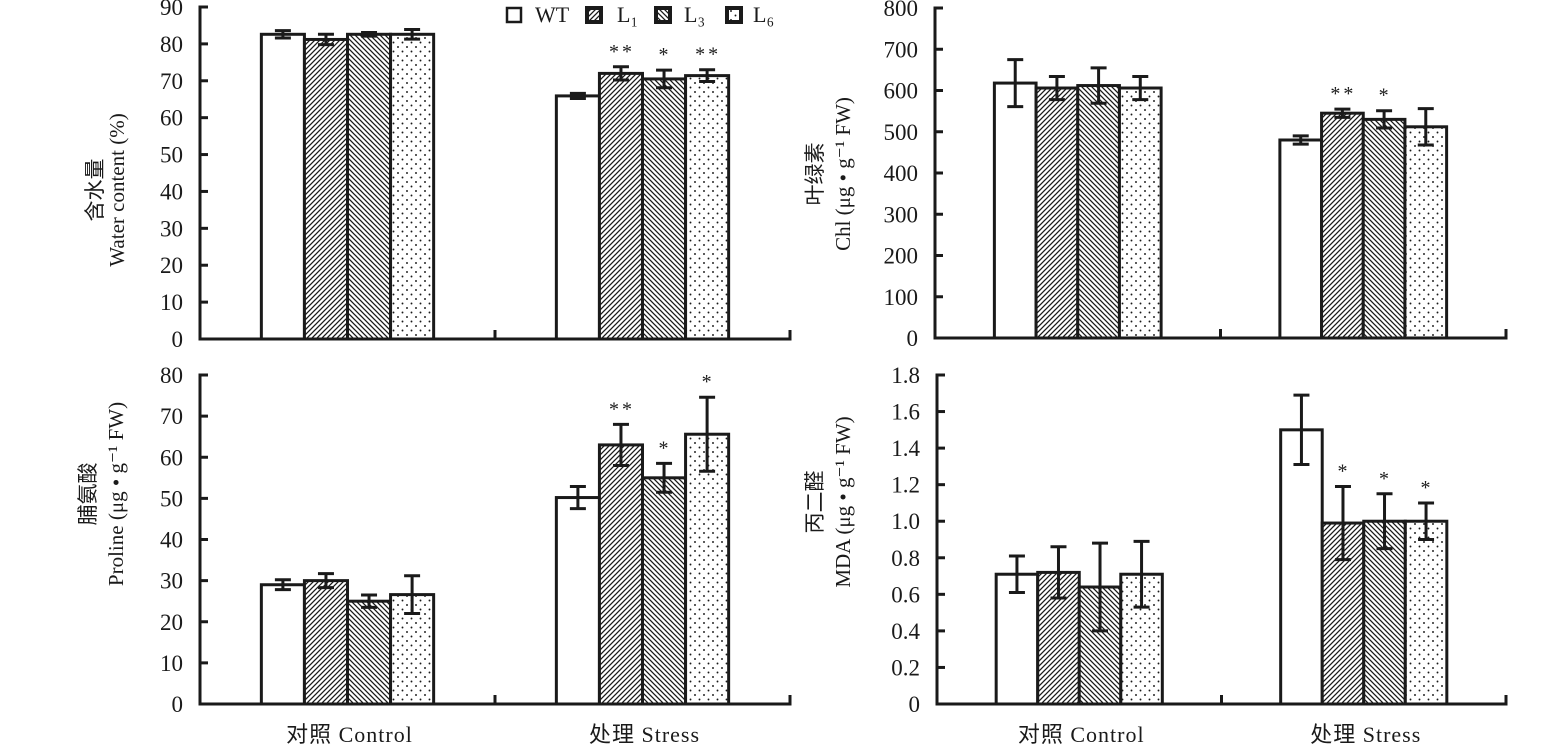  What do you see at coordinates (627, 14) in the screenshot?
I see `legend-label: L₁` at bounding box center [627, 14].